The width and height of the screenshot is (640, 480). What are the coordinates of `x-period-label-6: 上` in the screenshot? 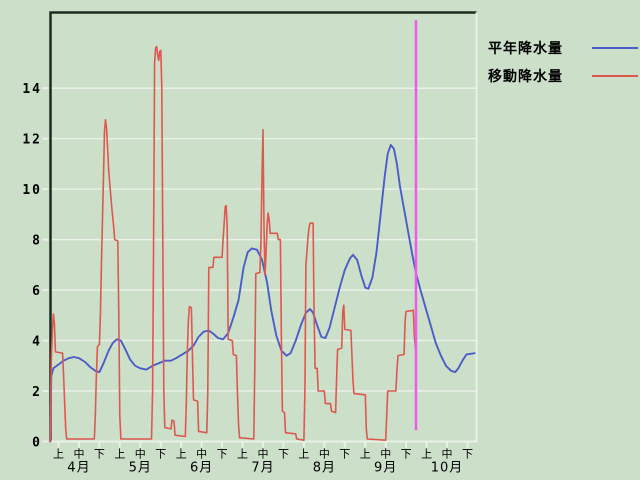 It's located at (181, 454).